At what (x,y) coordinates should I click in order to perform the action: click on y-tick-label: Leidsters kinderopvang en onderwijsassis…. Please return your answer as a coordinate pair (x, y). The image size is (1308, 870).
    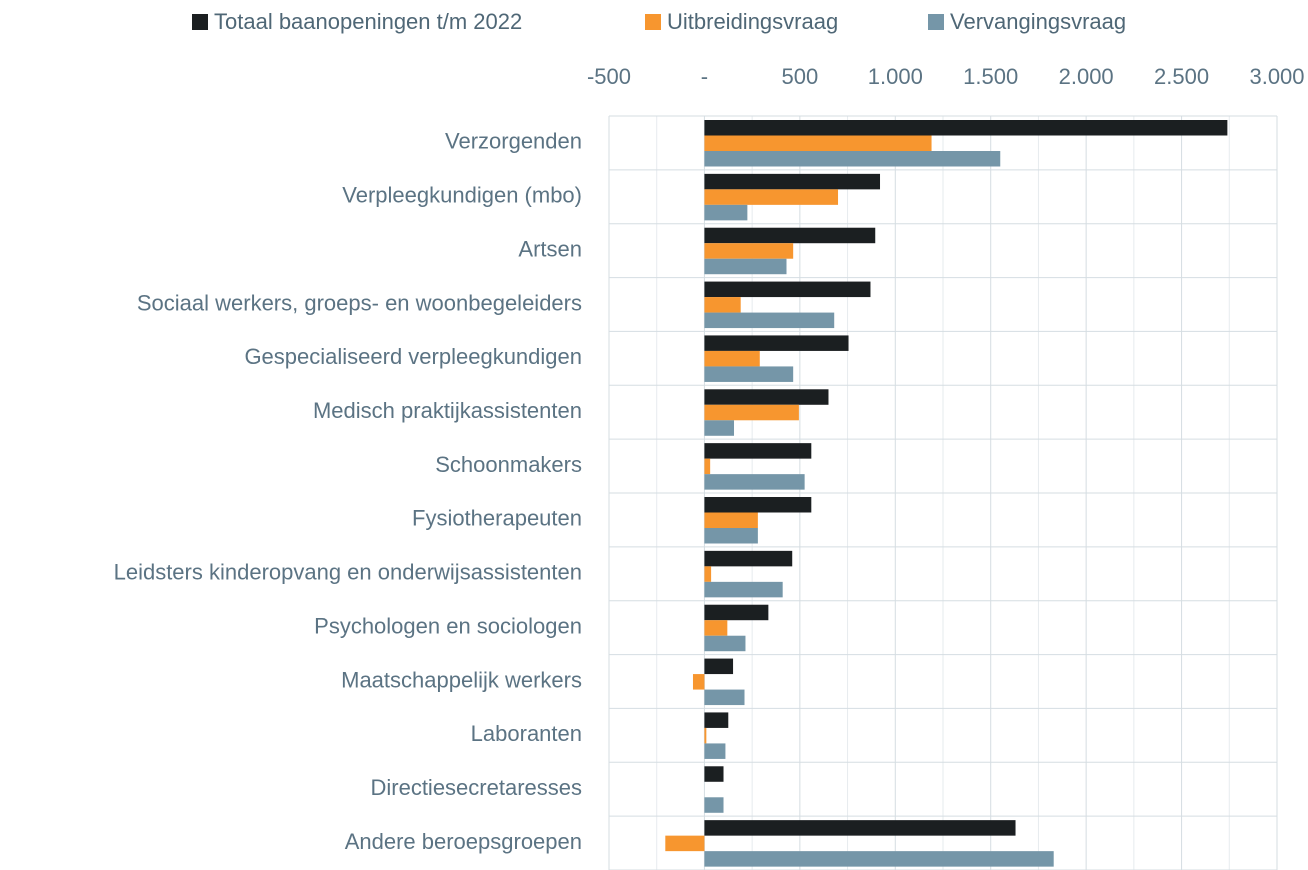
    Looking at the image, I should click on (348, 572).